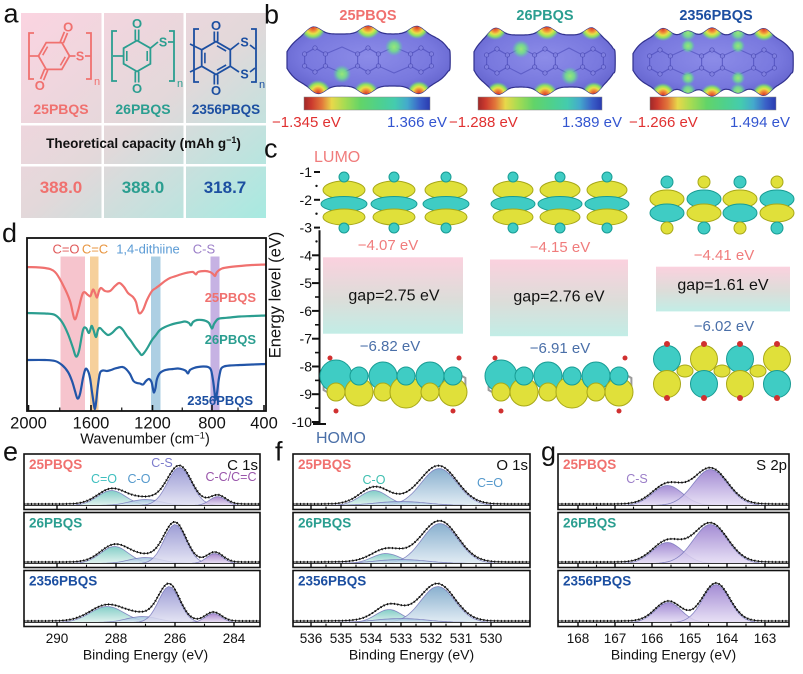 The width and height of the screenshot is (803, 674). Describe the element at coordinates (760, 122) in the screenshot. I see `svg-text: 1.494 eV` at that location.